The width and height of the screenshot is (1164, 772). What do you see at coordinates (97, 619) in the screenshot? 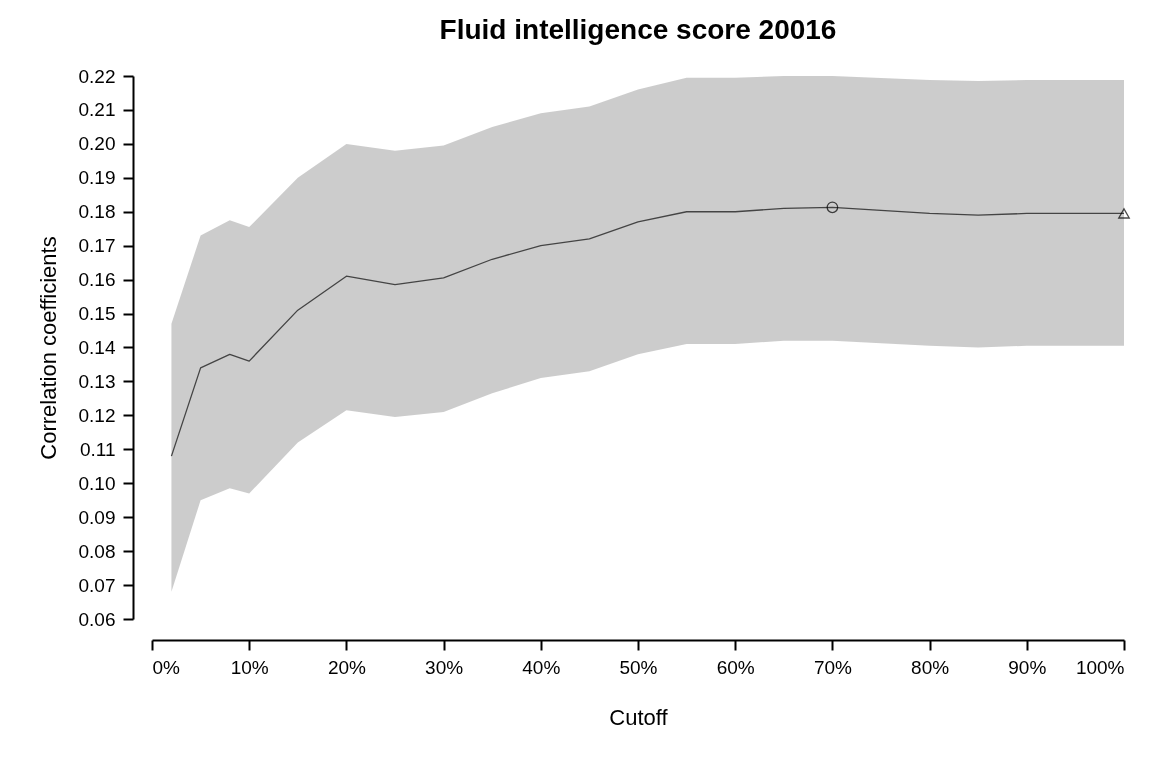
I see `y-tick-label: 0.06` at bounding box center [97, 619].